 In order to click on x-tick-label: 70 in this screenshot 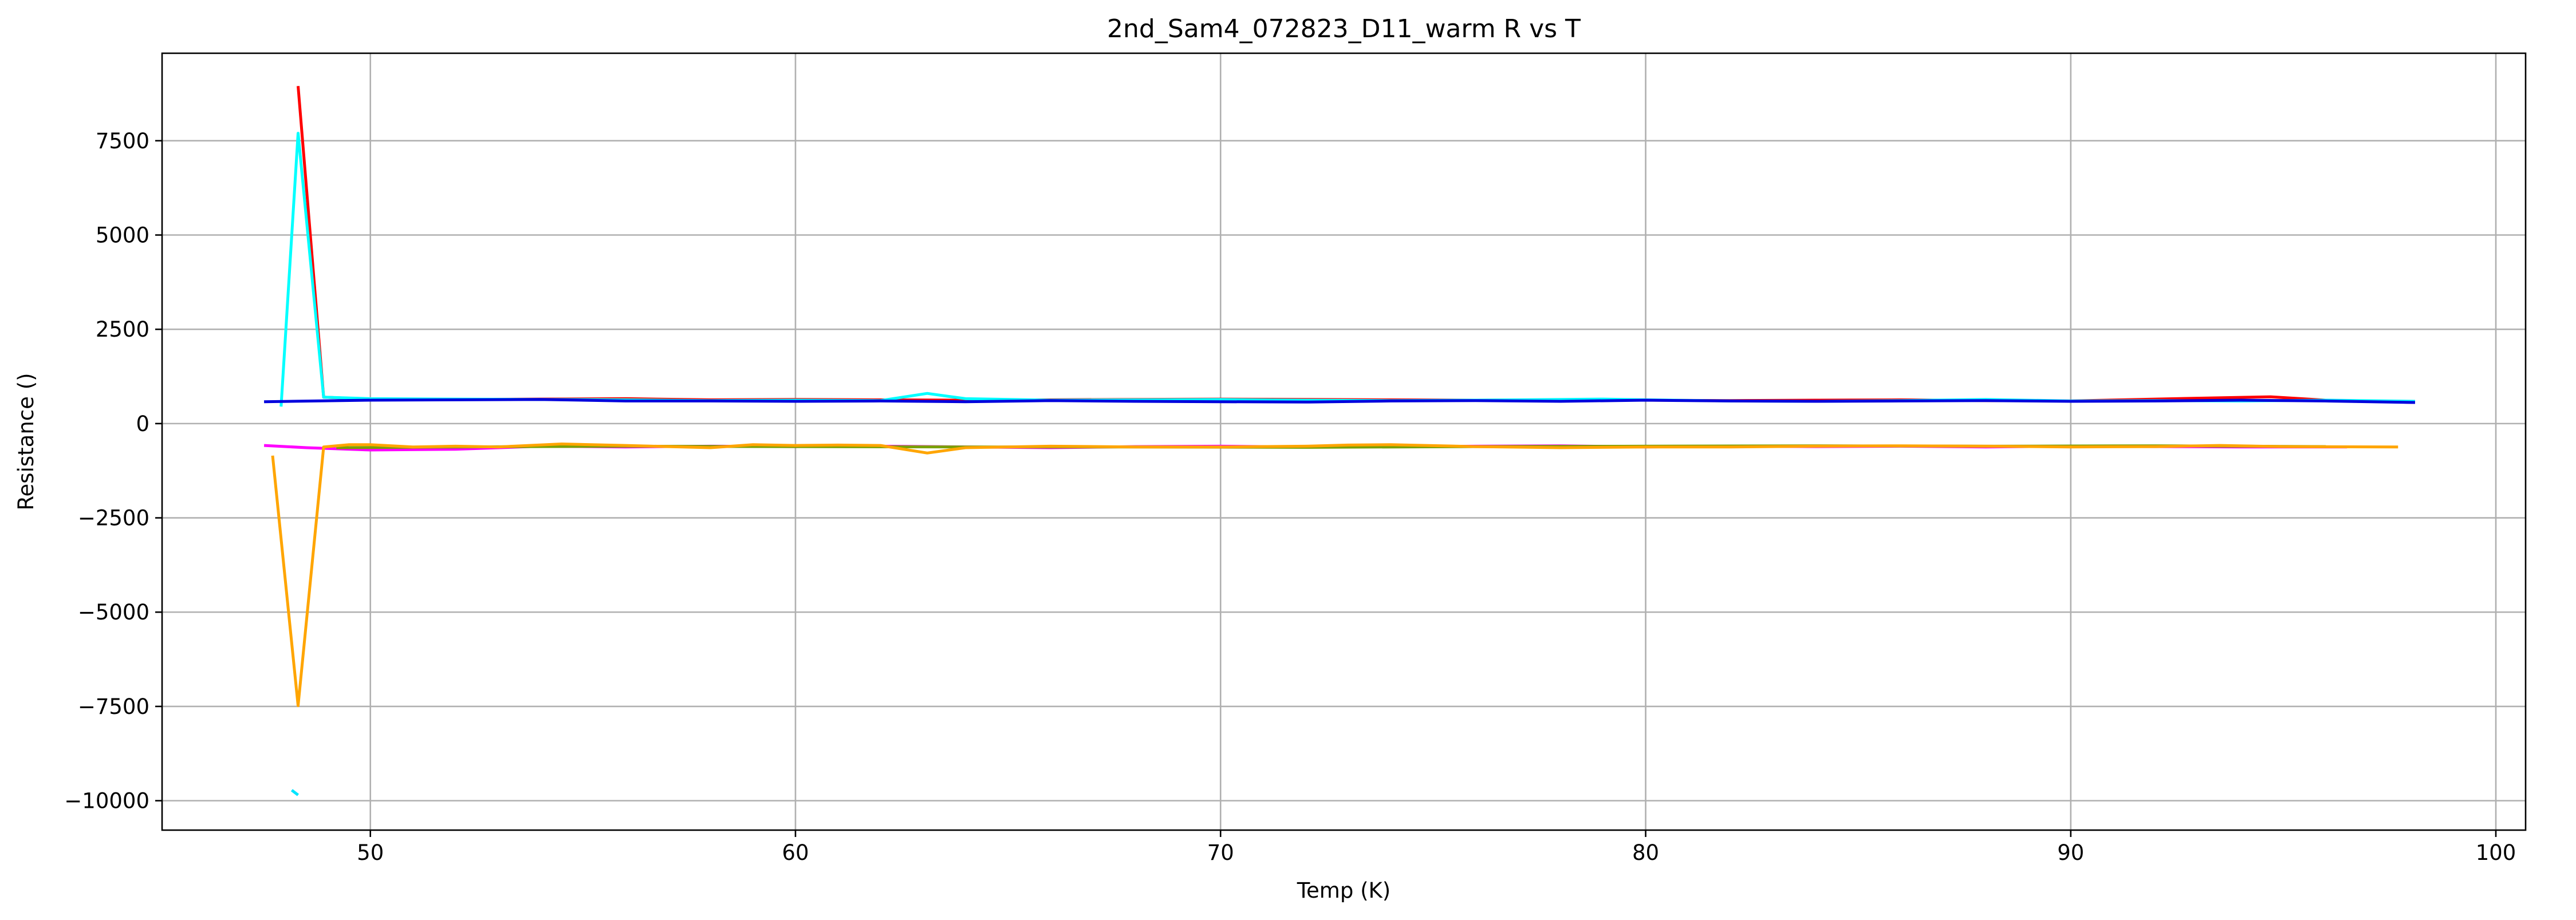, I will do `click(1220, 852)`.